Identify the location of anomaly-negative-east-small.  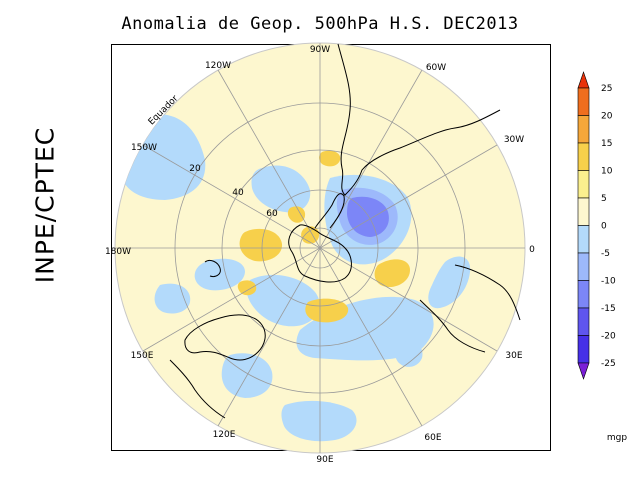
(408, 353).